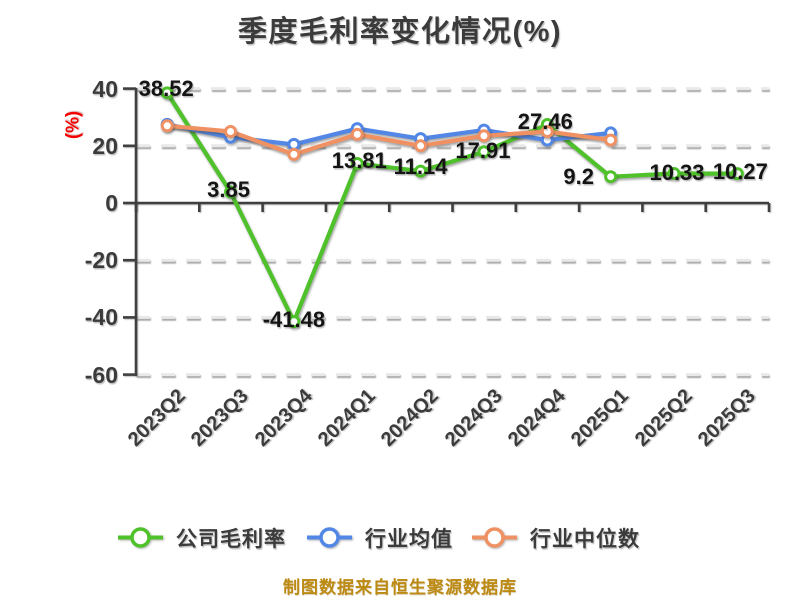  Describe the element at coordinates (674, 173) in the screenshot. I see `point-company-gross-margin-2025Q2` at that location.